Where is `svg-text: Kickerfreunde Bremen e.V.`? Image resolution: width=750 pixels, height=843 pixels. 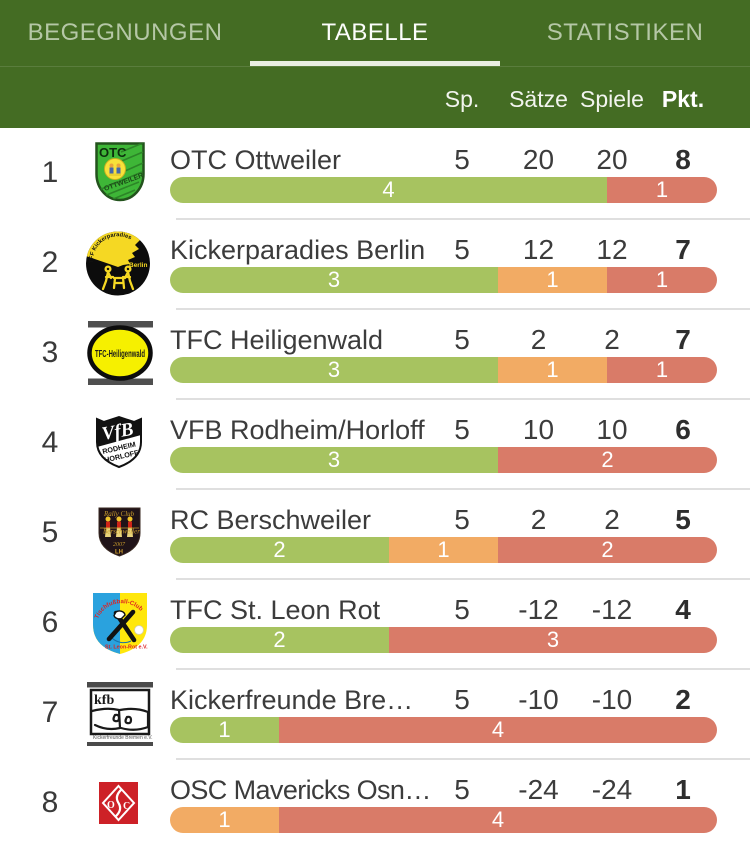
svg-text: Kickerfreunde Bremen e.V. is located at coordinates (123, 738).